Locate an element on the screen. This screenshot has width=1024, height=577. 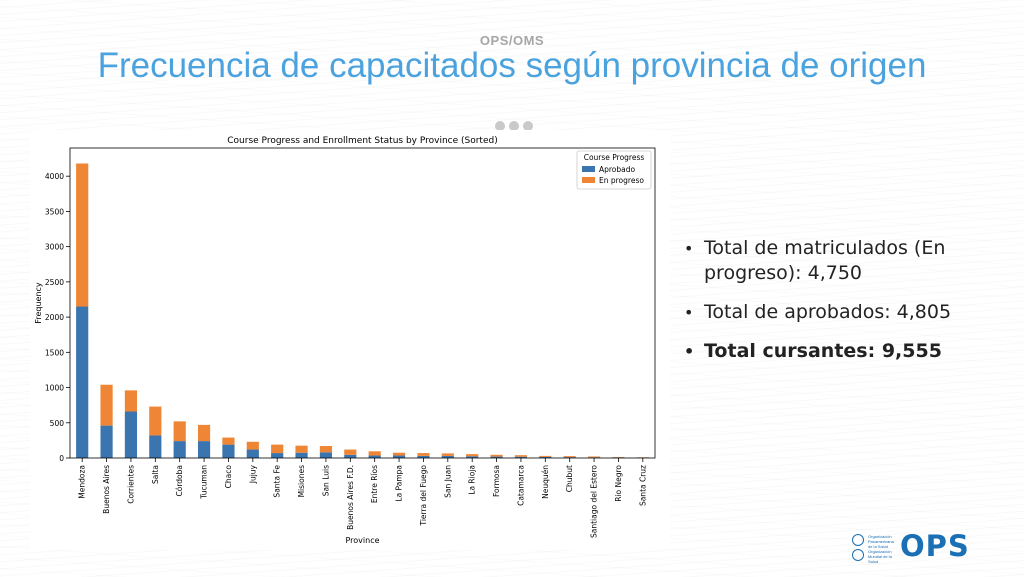
y-tick-label: 0 is located at coordinates (61, 458).